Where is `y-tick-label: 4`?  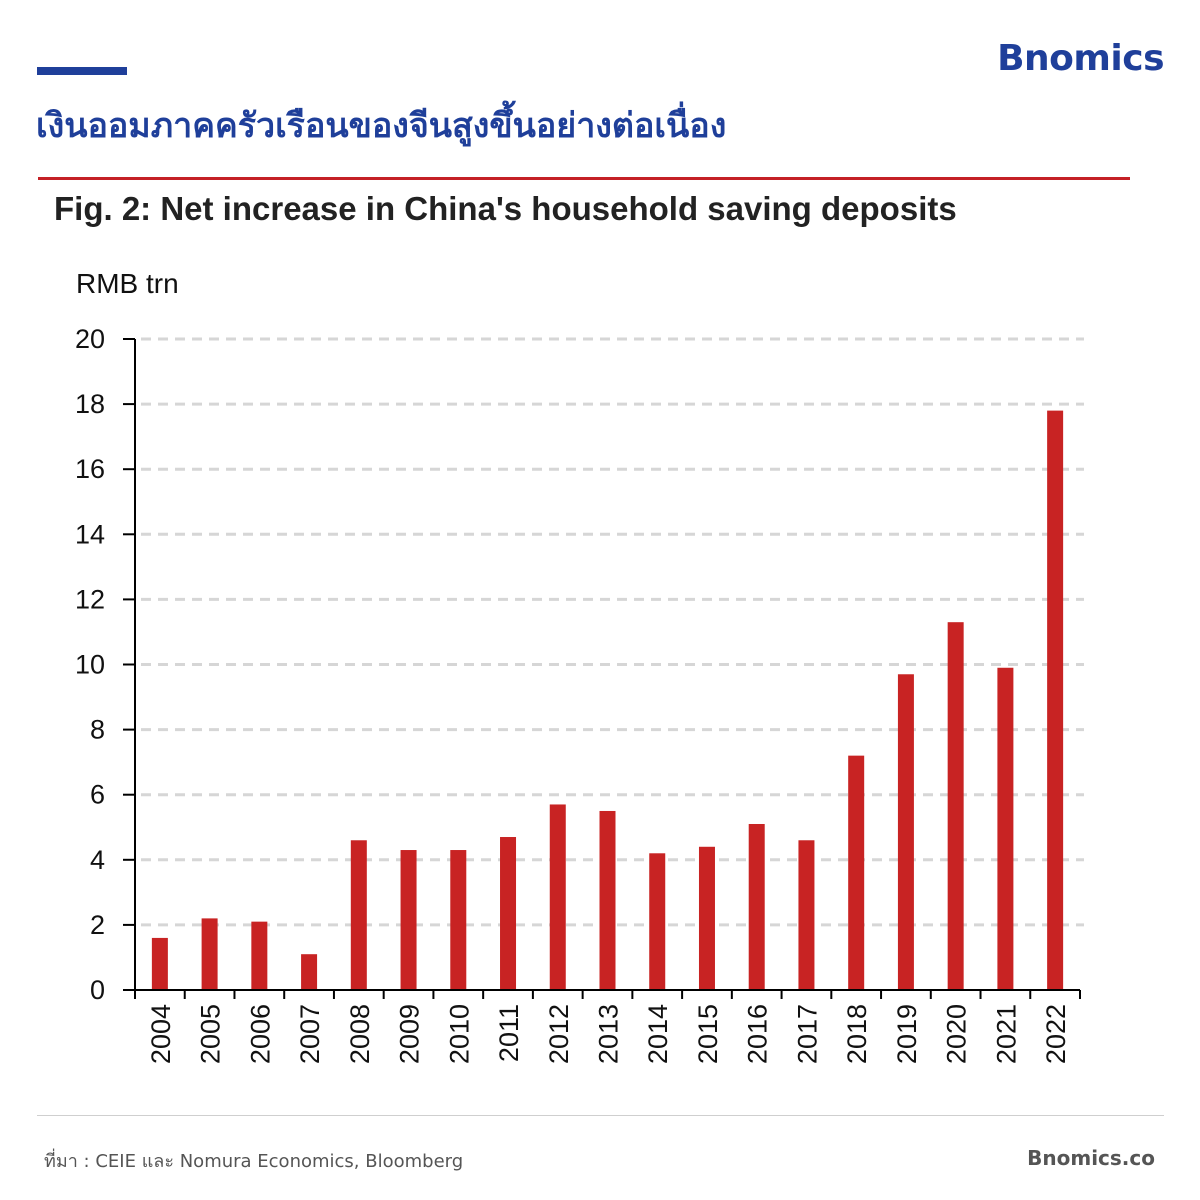
y-tick-label: 4 is located at coordinates (97, 860).